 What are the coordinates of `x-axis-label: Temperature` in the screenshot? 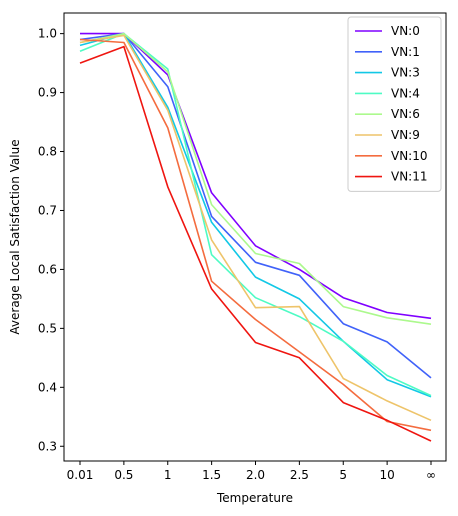 It's located at (254, 498).